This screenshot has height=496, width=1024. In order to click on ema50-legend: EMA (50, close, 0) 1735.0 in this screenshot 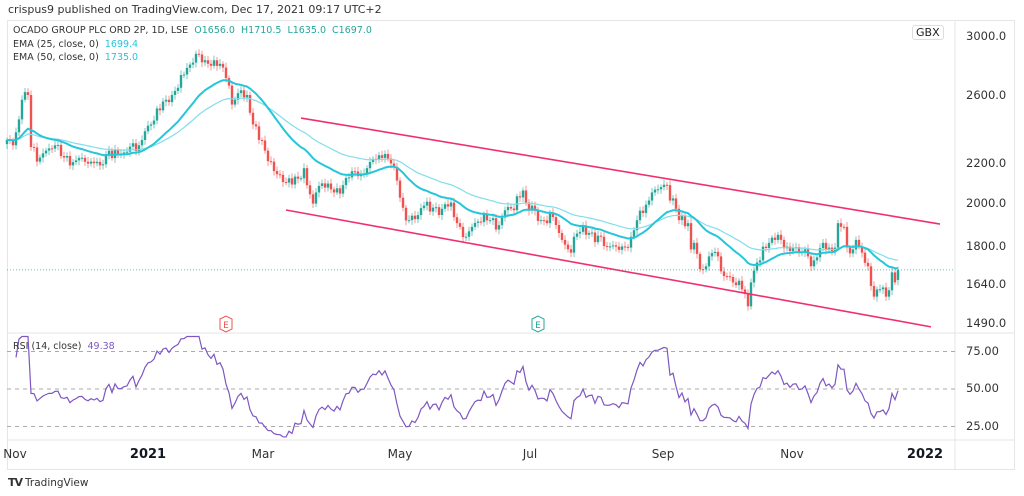, I will do `click(75, 57)`.